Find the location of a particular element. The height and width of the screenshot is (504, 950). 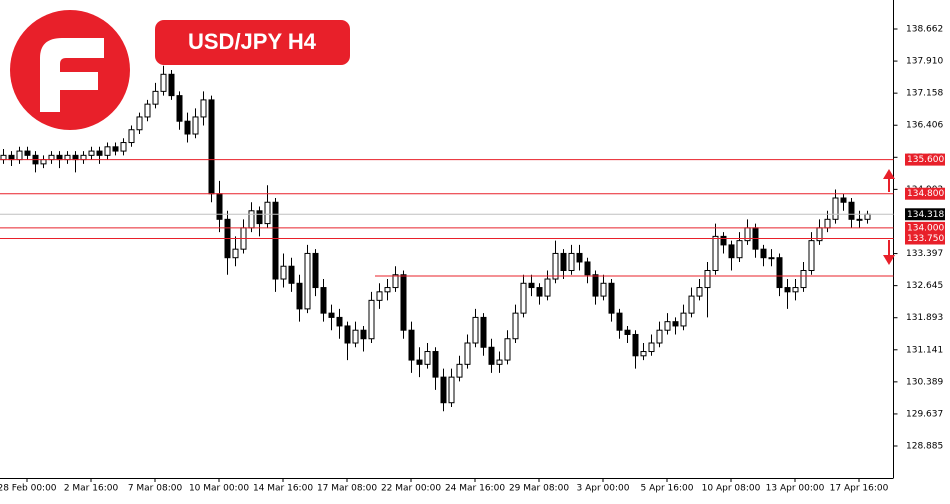

x-tick-label: 14 Mar 16:00 is located at coordinates (283, 489).